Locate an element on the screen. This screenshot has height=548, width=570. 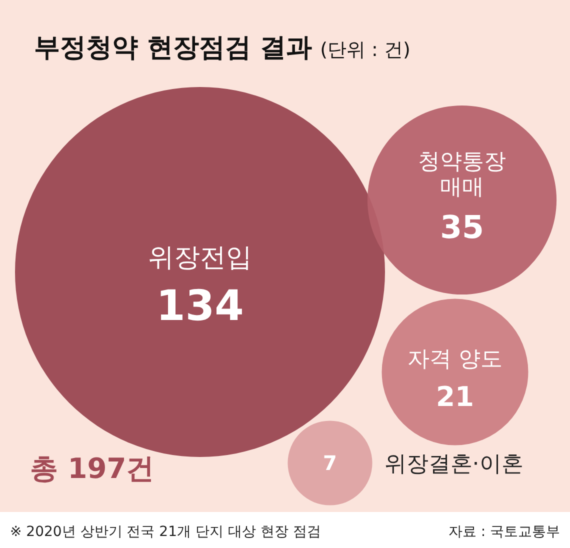
data-label: 35 is located at coordinates (462, 228).